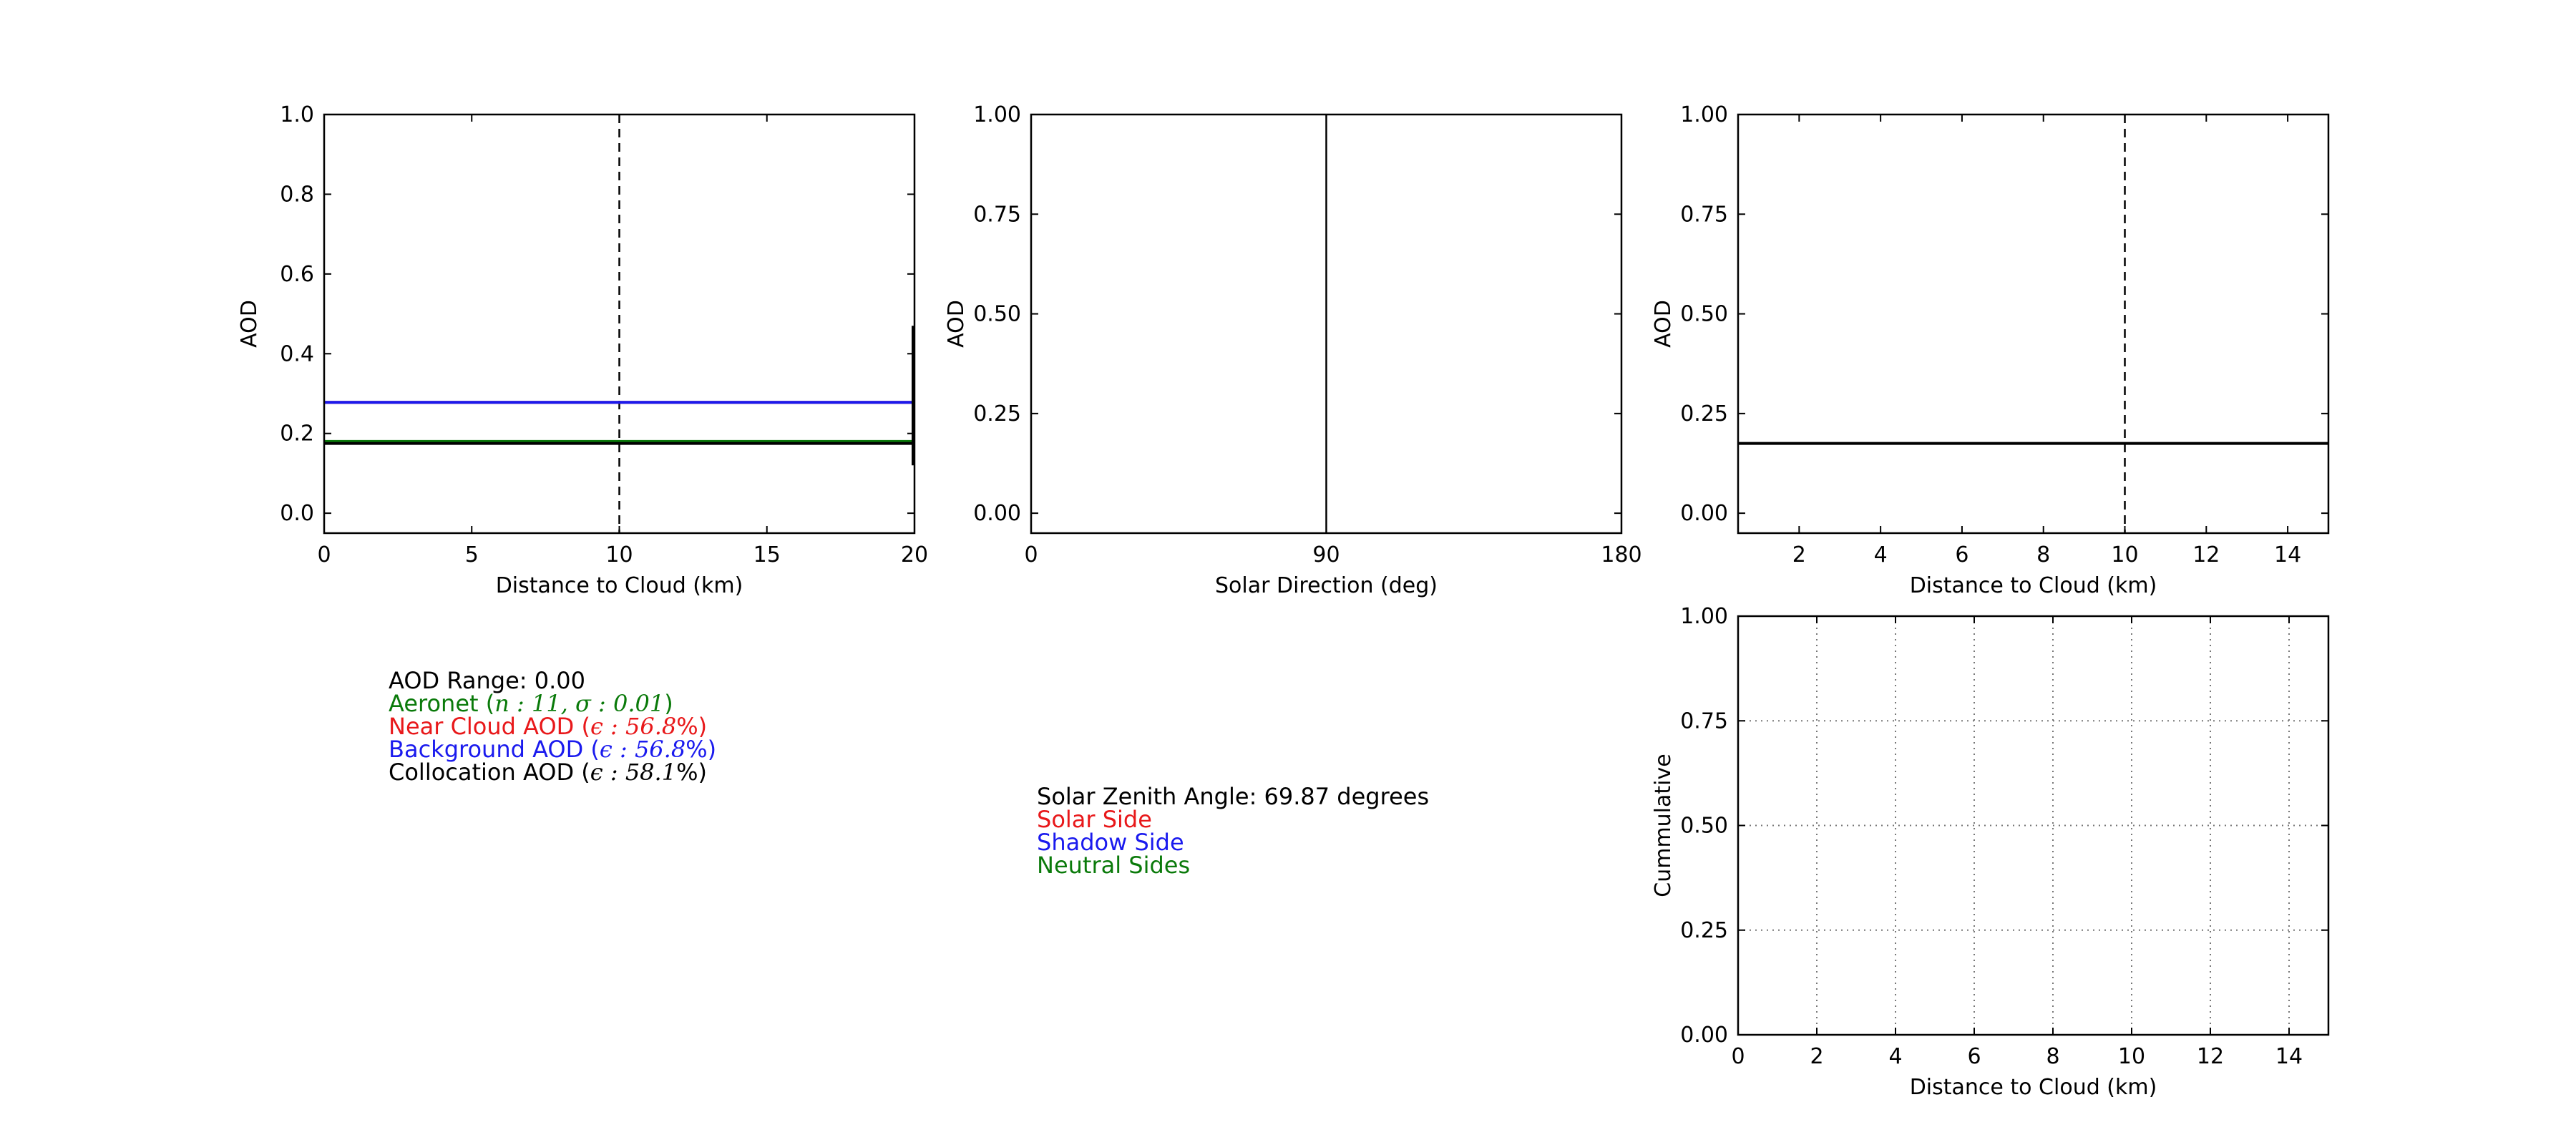  I want to click on solar-side-label: Solar Side, so click(1094, 819).